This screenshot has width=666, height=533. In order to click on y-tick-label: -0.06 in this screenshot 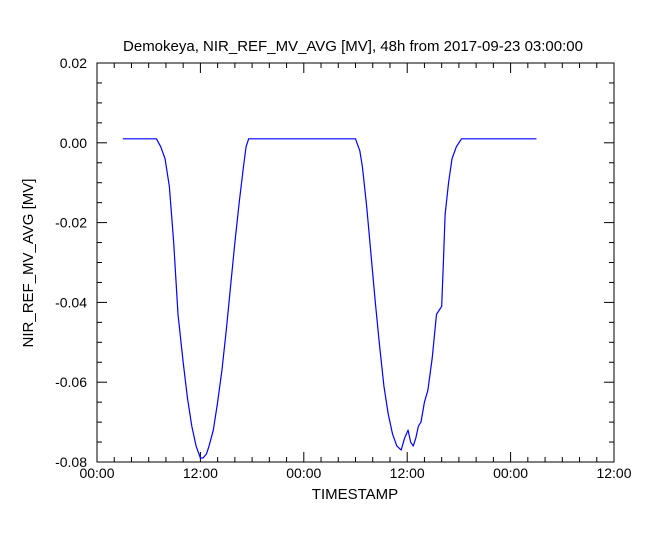, I will do `click(71, 382)`.